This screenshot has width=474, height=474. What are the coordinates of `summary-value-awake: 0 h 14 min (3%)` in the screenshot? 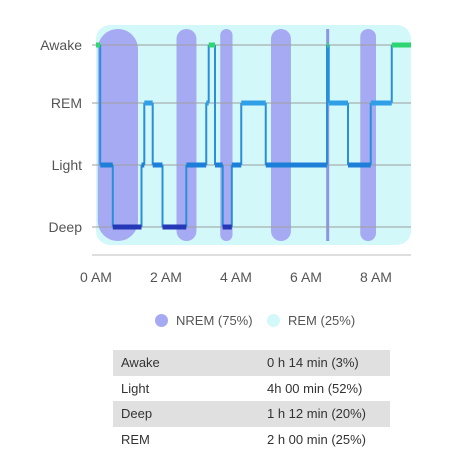 It's located at (326, 363).